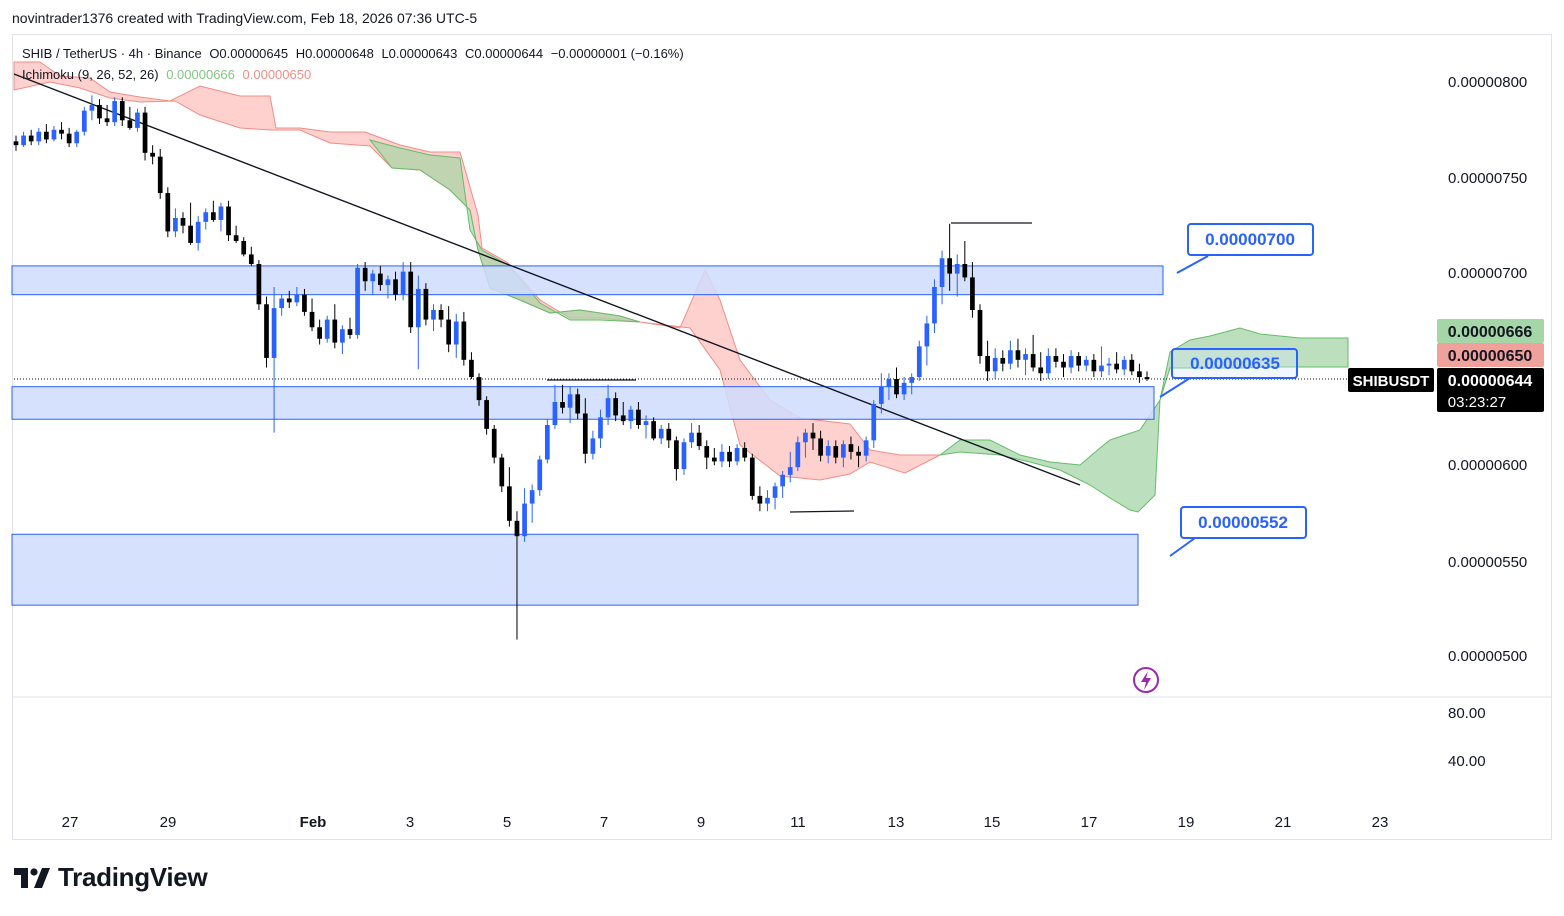 The image size is (1564, 916). I want to click on callout-mid: 0.00000635, so click(1228, 373).